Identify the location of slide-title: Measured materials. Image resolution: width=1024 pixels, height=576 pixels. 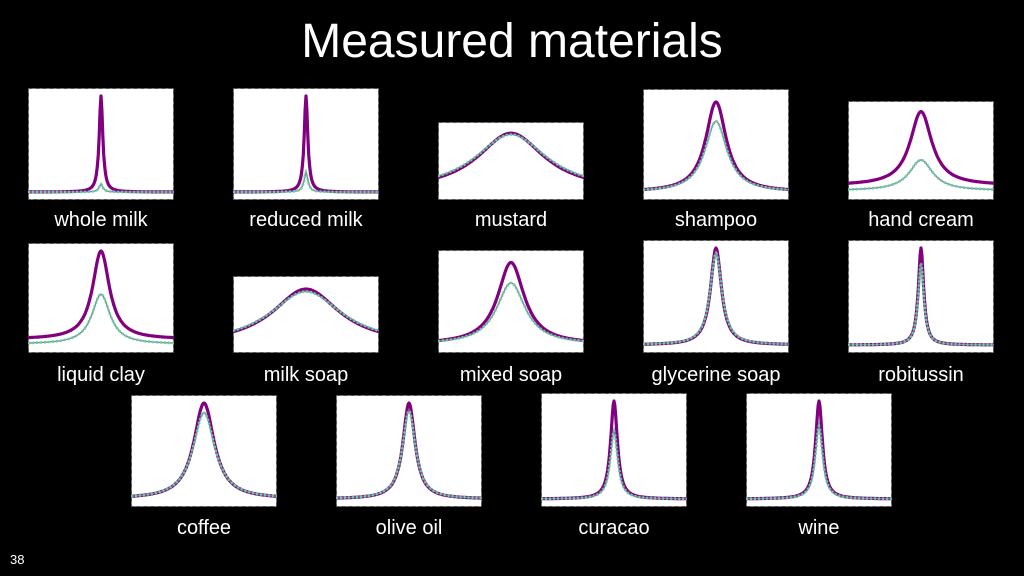
(512, 41).